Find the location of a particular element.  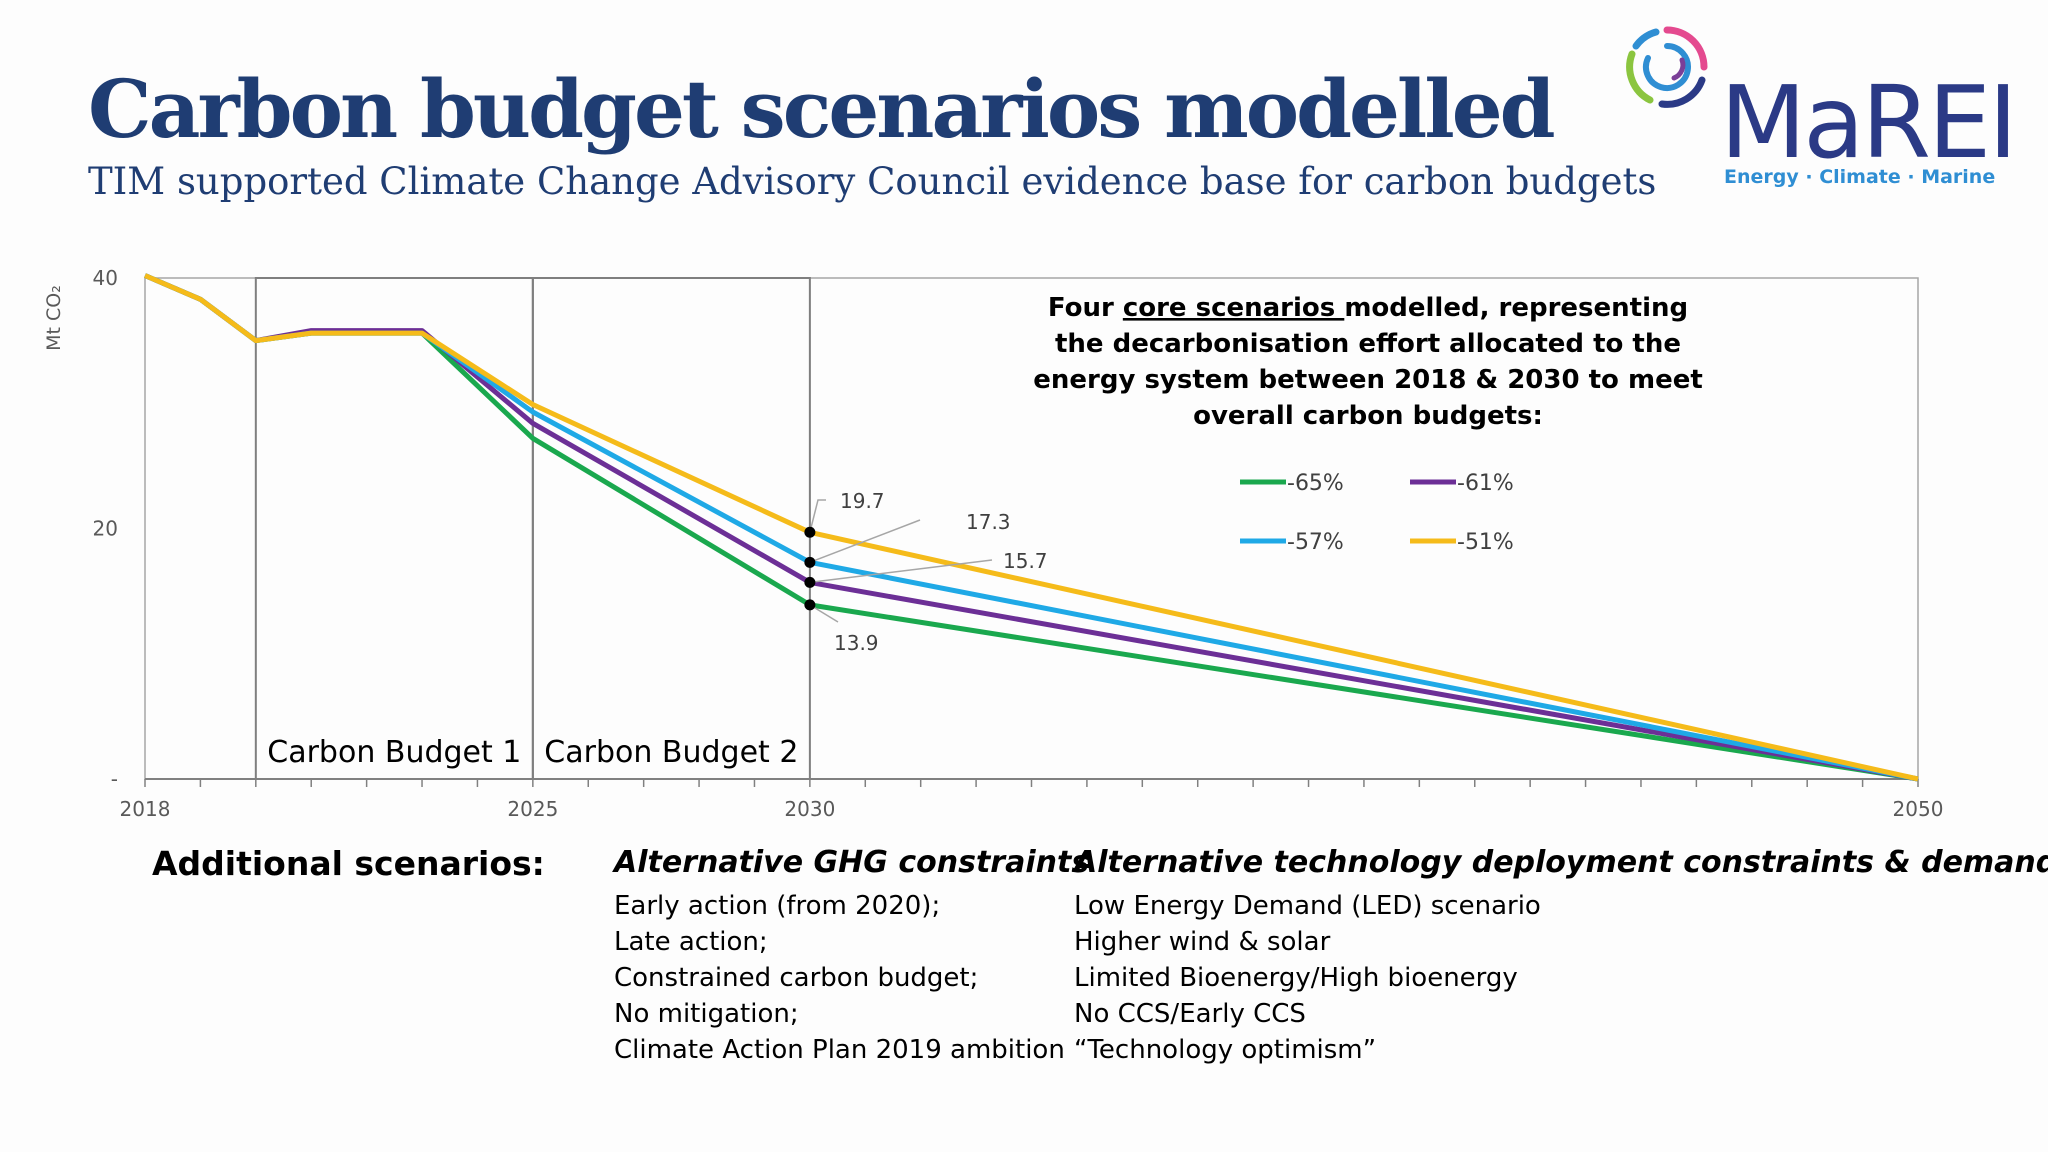

carbon-budget-label: Carbon Budget 2 is located at coordinates (671, 752).